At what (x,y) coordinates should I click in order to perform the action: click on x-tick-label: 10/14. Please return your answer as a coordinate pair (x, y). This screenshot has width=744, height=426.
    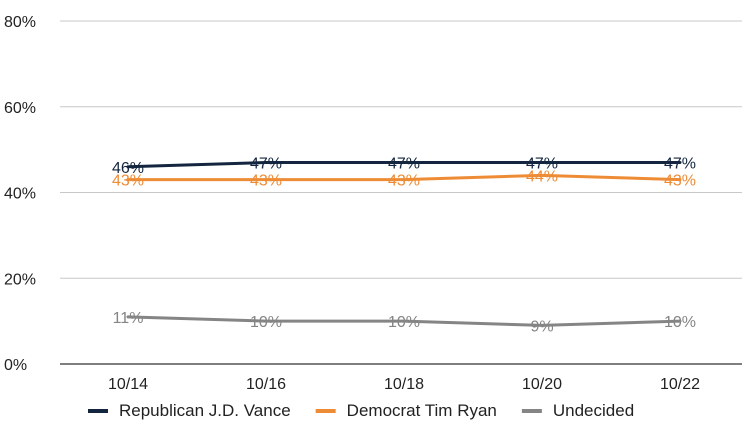
    Looking at the image, I should click on (128, 384).